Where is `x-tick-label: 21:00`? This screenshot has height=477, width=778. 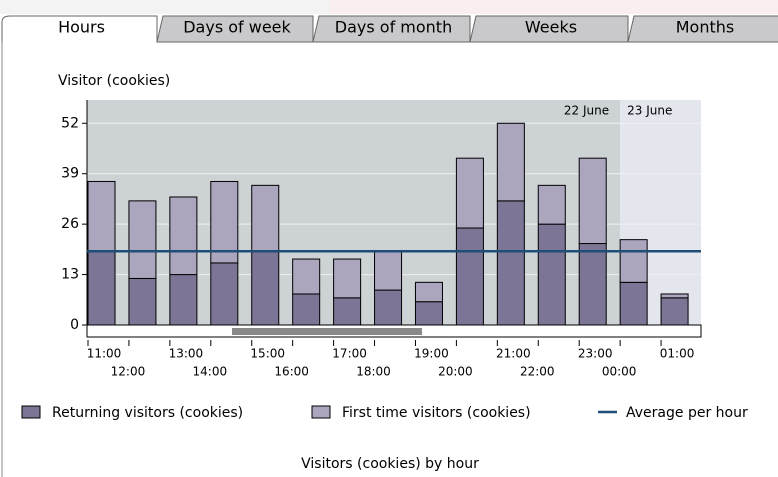 x-tick-label: 21:00 is located at coordinates (513, 354).